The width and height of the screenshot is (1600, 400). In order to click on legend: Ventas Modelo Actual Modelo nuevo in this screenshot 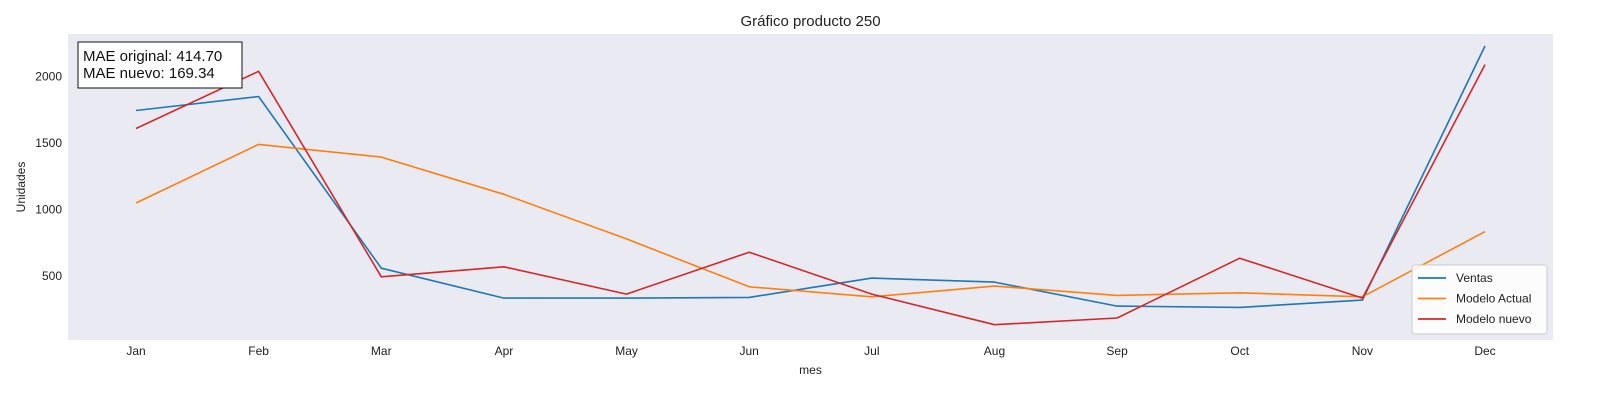, I will do `click(1479, 299)`.